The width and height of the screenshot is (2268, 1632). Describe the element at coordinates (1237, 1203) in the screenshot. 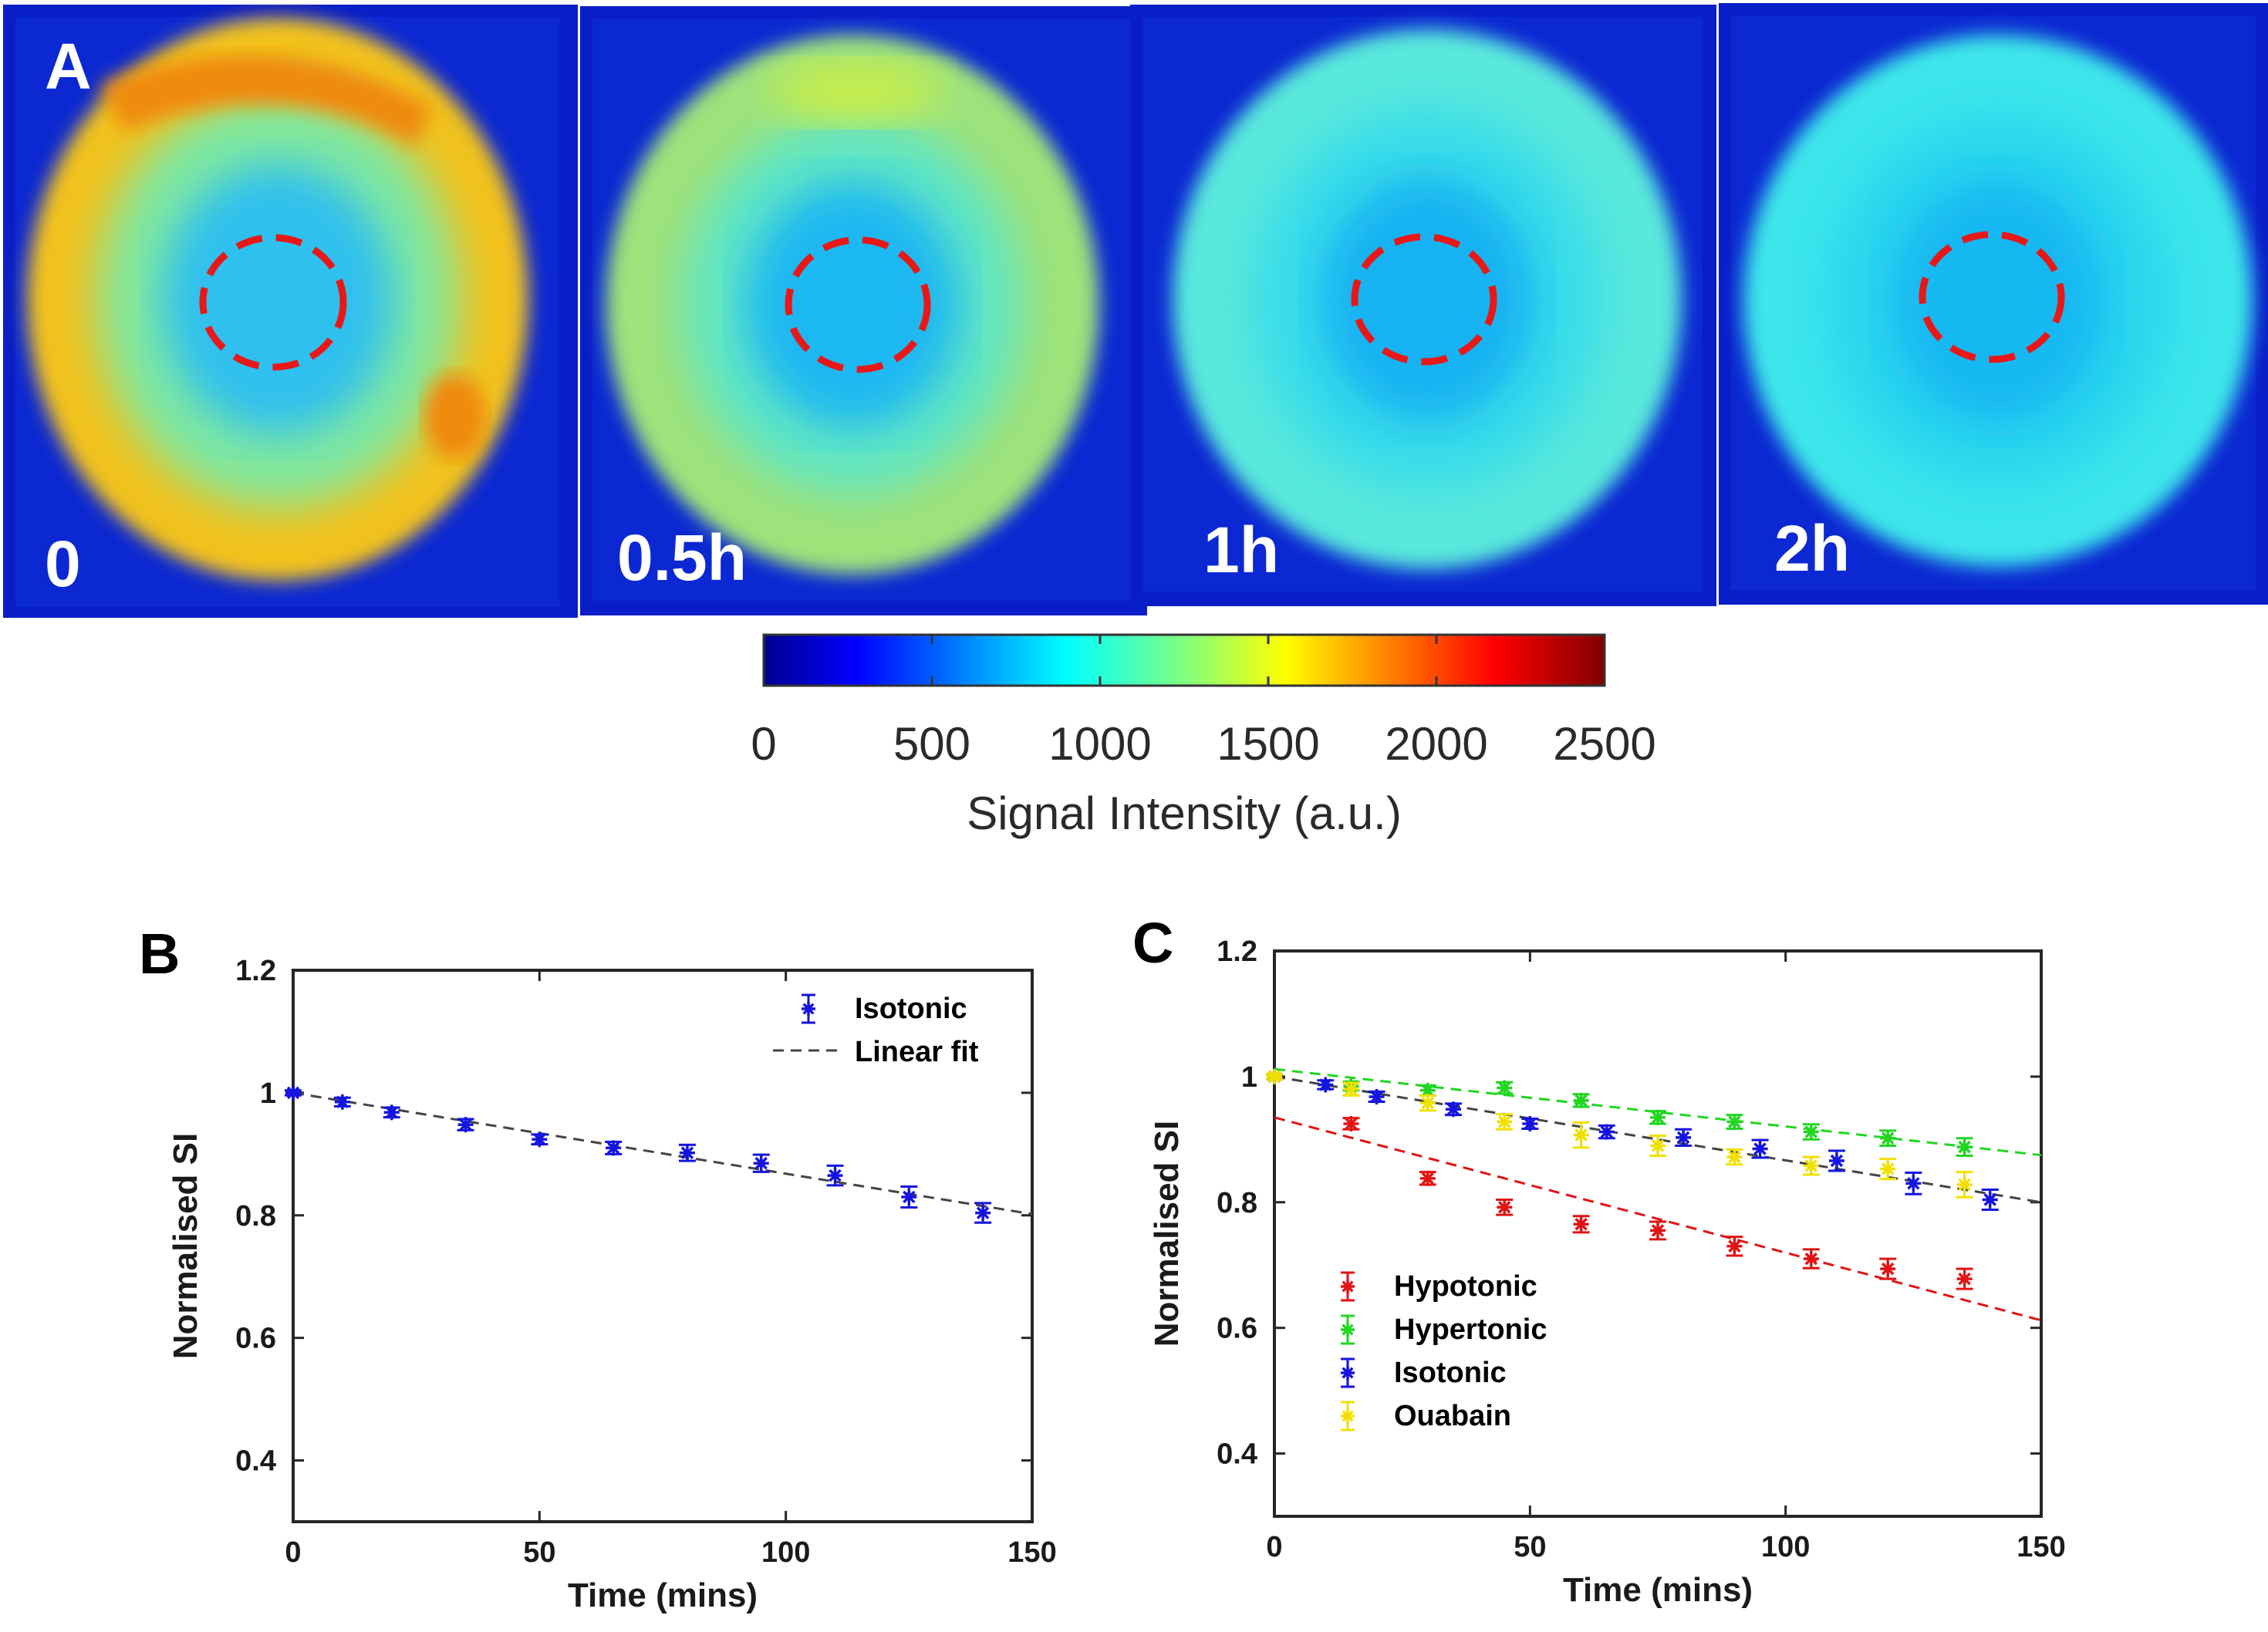

I see `y-tick-label: 0.8` at that location.